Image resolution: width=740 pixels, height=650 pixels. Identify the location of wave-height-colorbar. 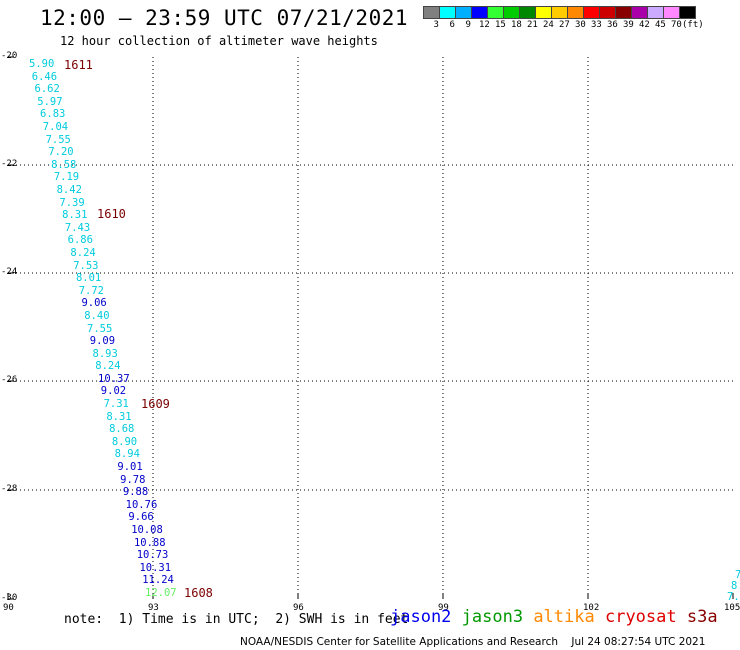
(559, 12).